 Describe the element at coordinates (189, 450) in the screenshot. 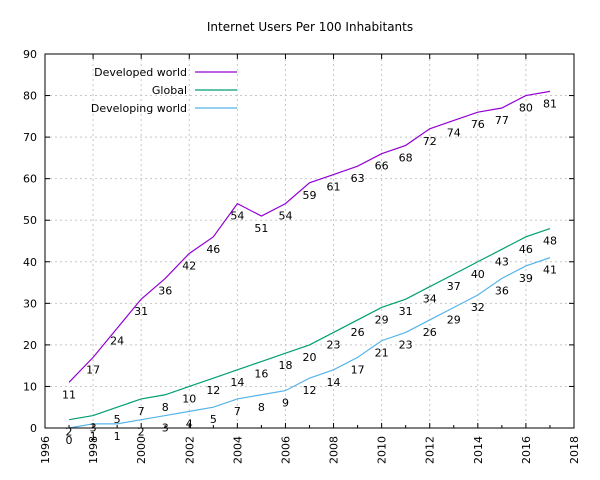

I see `x-tick-label: 2002` at that location.